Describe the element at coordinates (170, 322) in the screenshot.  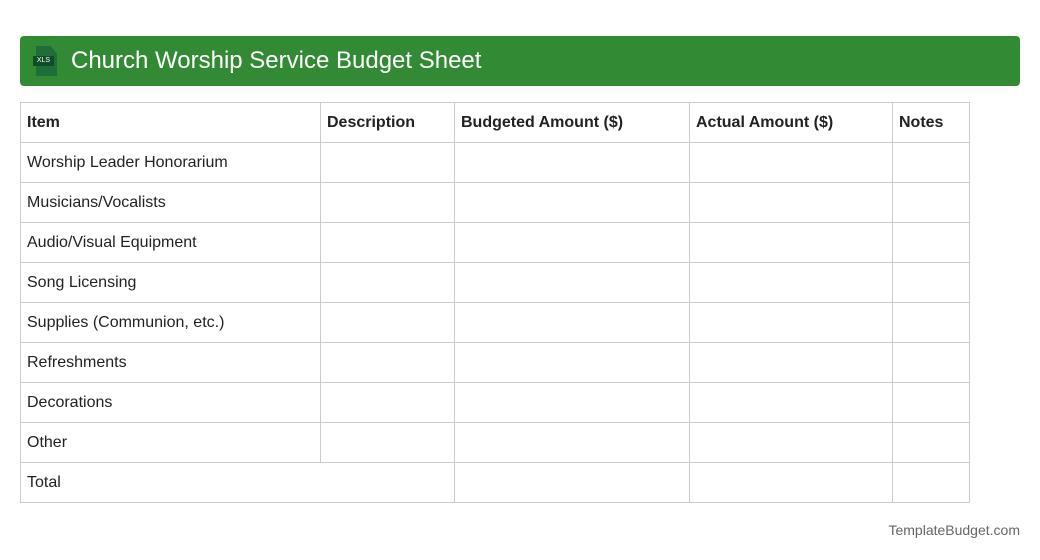
I see `item-cell: Supplies (Communion, etc.)` at that location.